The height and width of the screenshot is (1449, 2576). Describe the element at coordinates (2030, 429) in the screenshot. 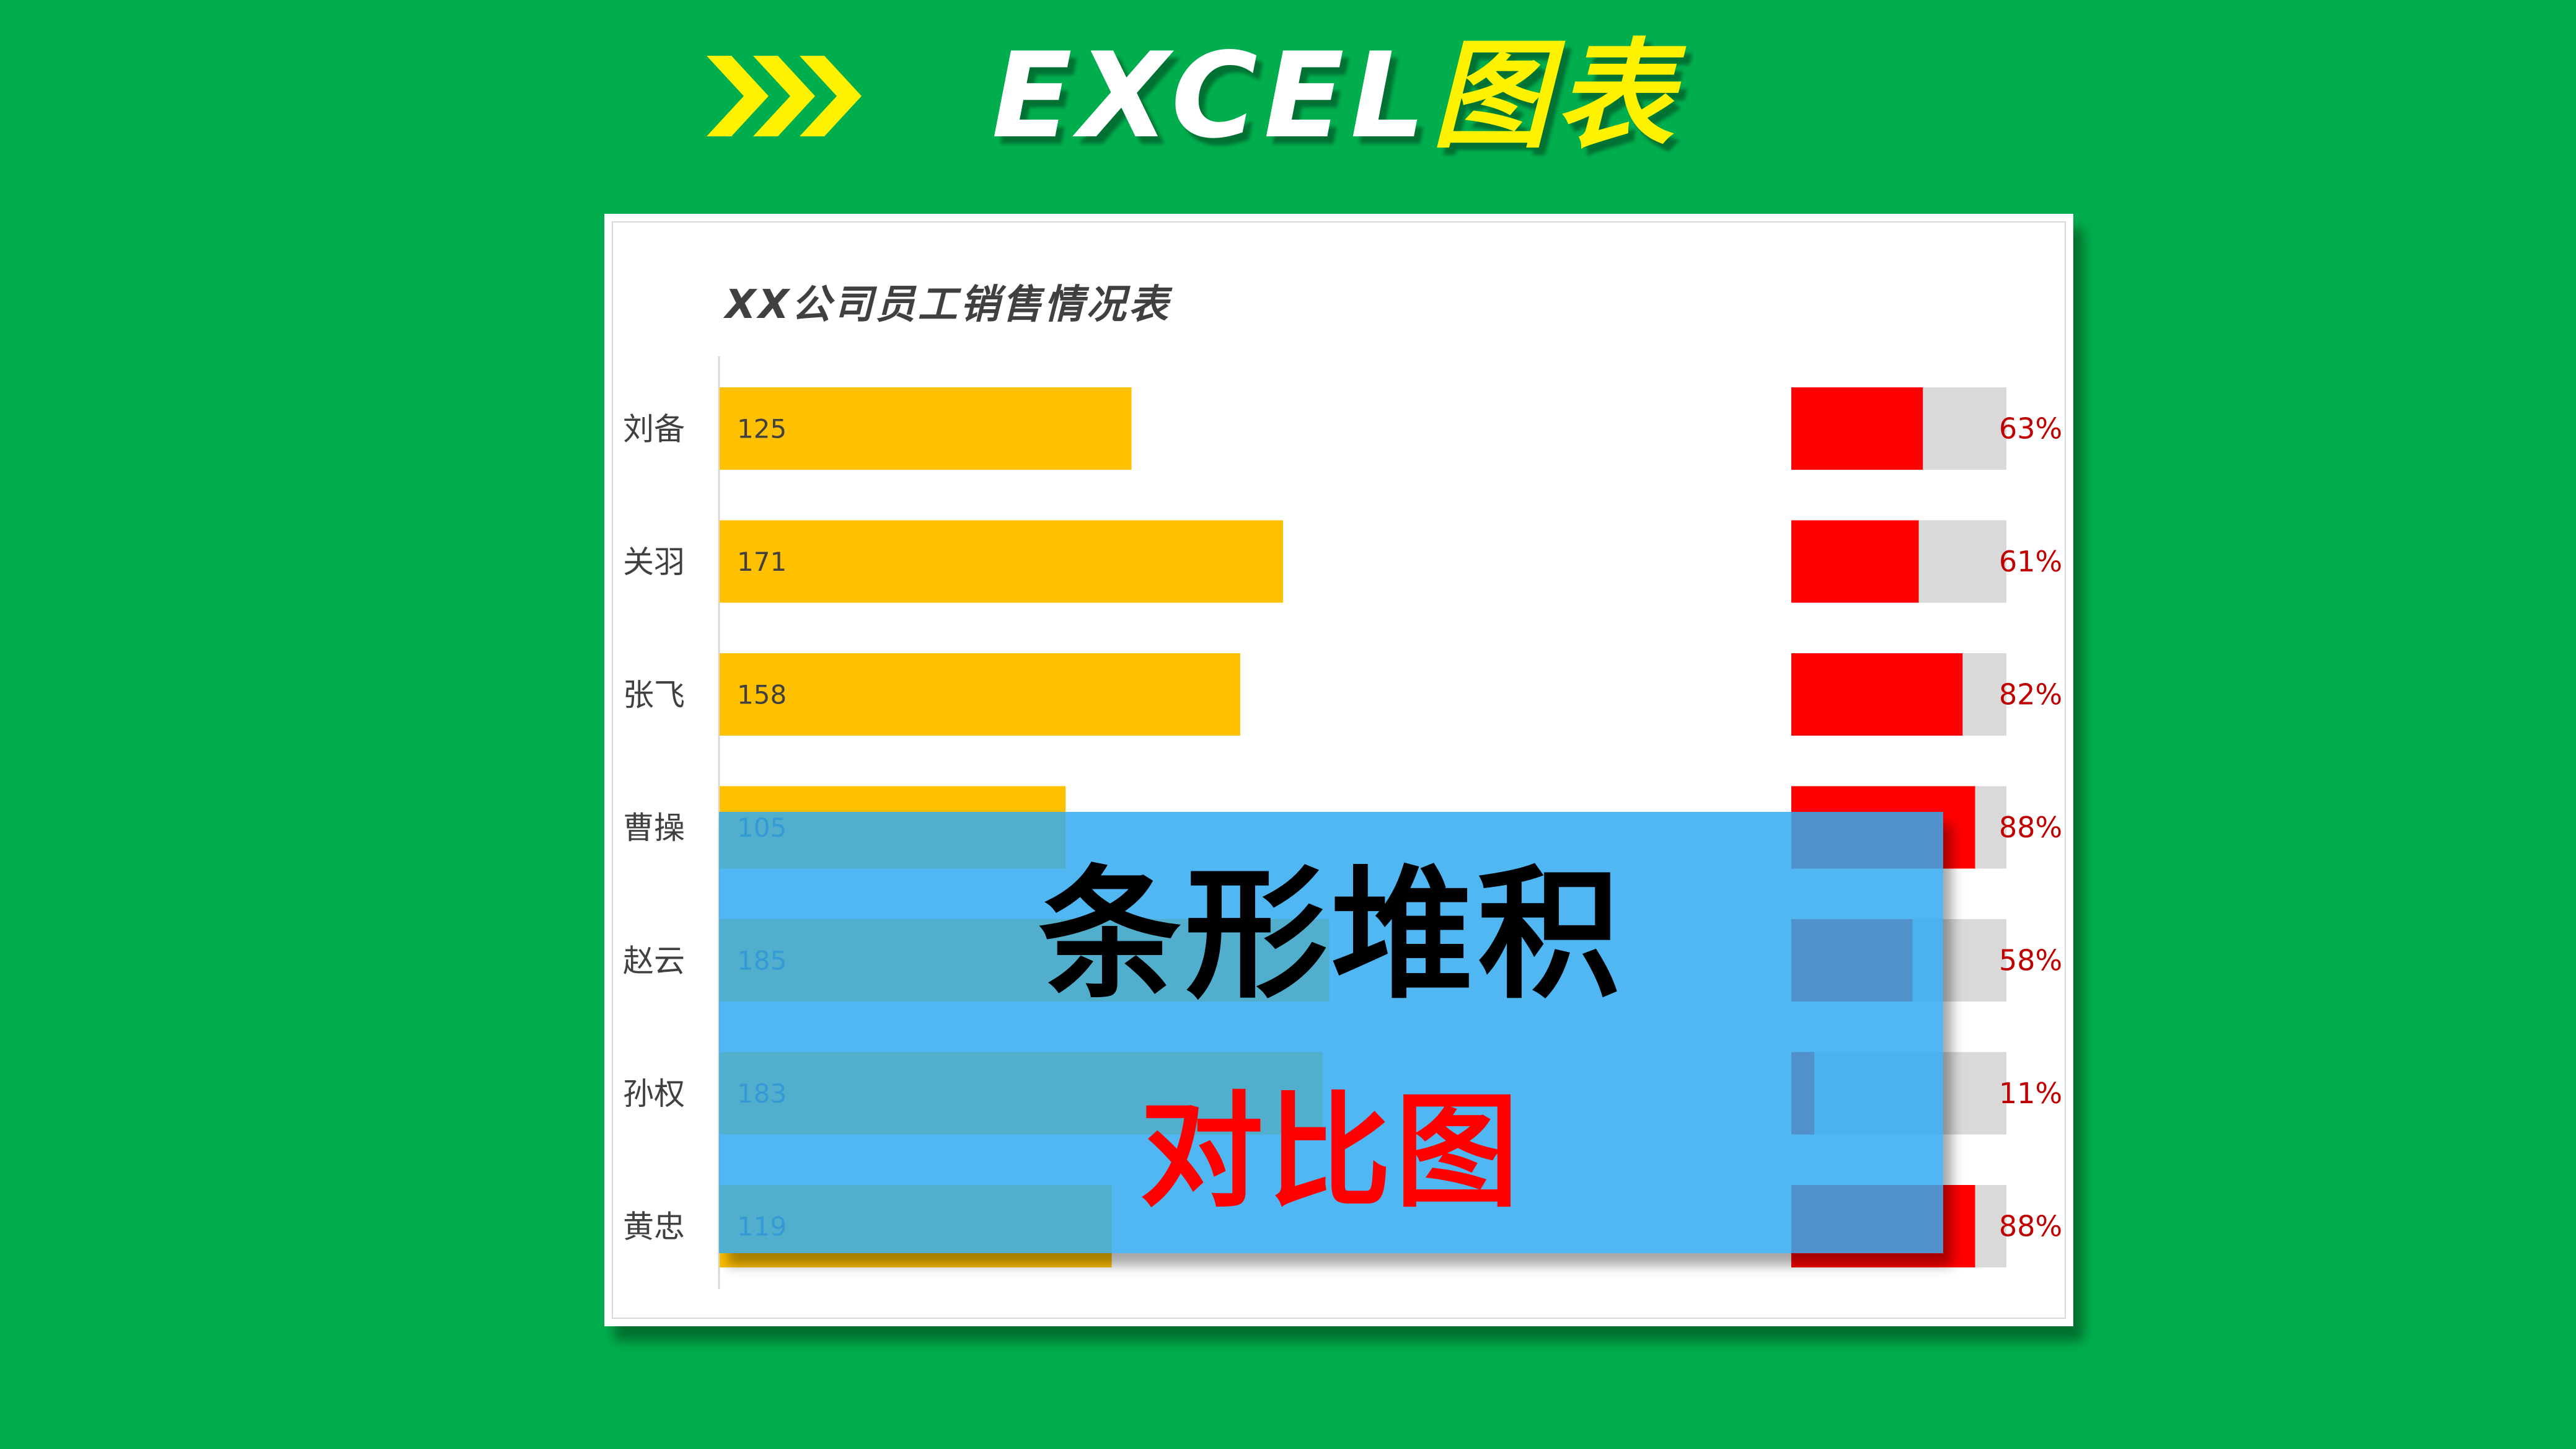

I see `rate-data-label: 63%` at that location.